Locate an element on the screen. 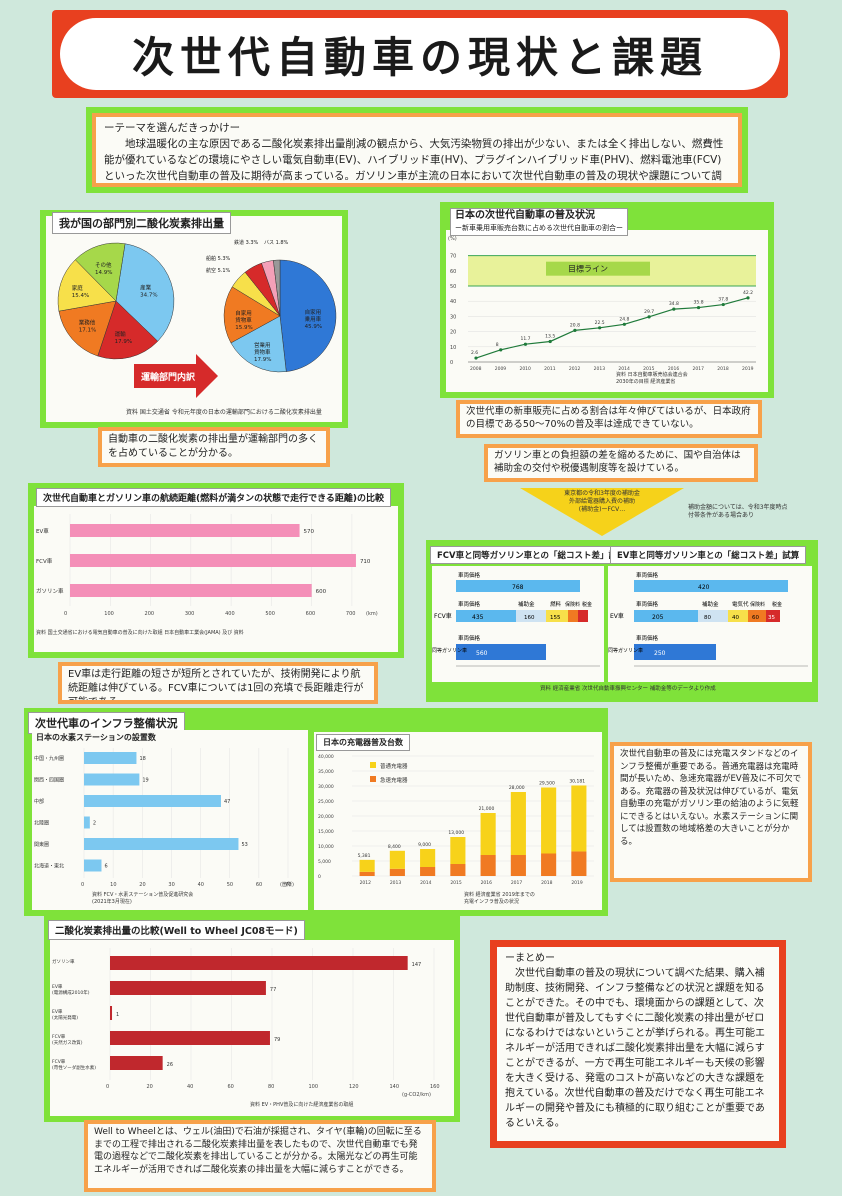  cost-ev-title: EV車と同等ガソリン車との「総コスト差」試算 is located at coordinates (708, 555).